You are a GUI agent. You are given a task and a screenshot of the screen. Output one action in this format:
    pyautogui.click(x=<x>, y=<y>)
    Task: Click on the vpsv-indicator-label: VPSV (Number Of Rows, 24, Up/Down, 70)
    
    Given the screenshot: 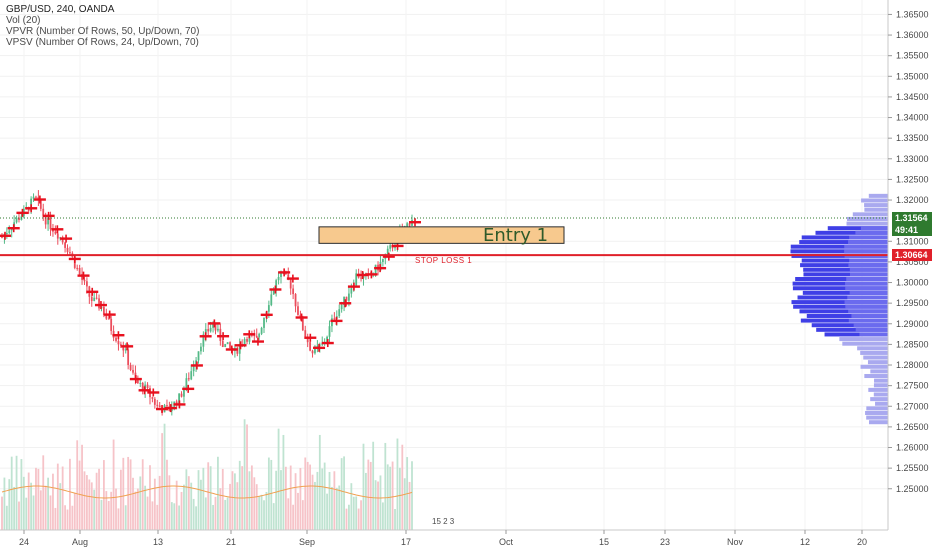 What is the action you would take?
    pyautogui.click(x=102, y=42)
    